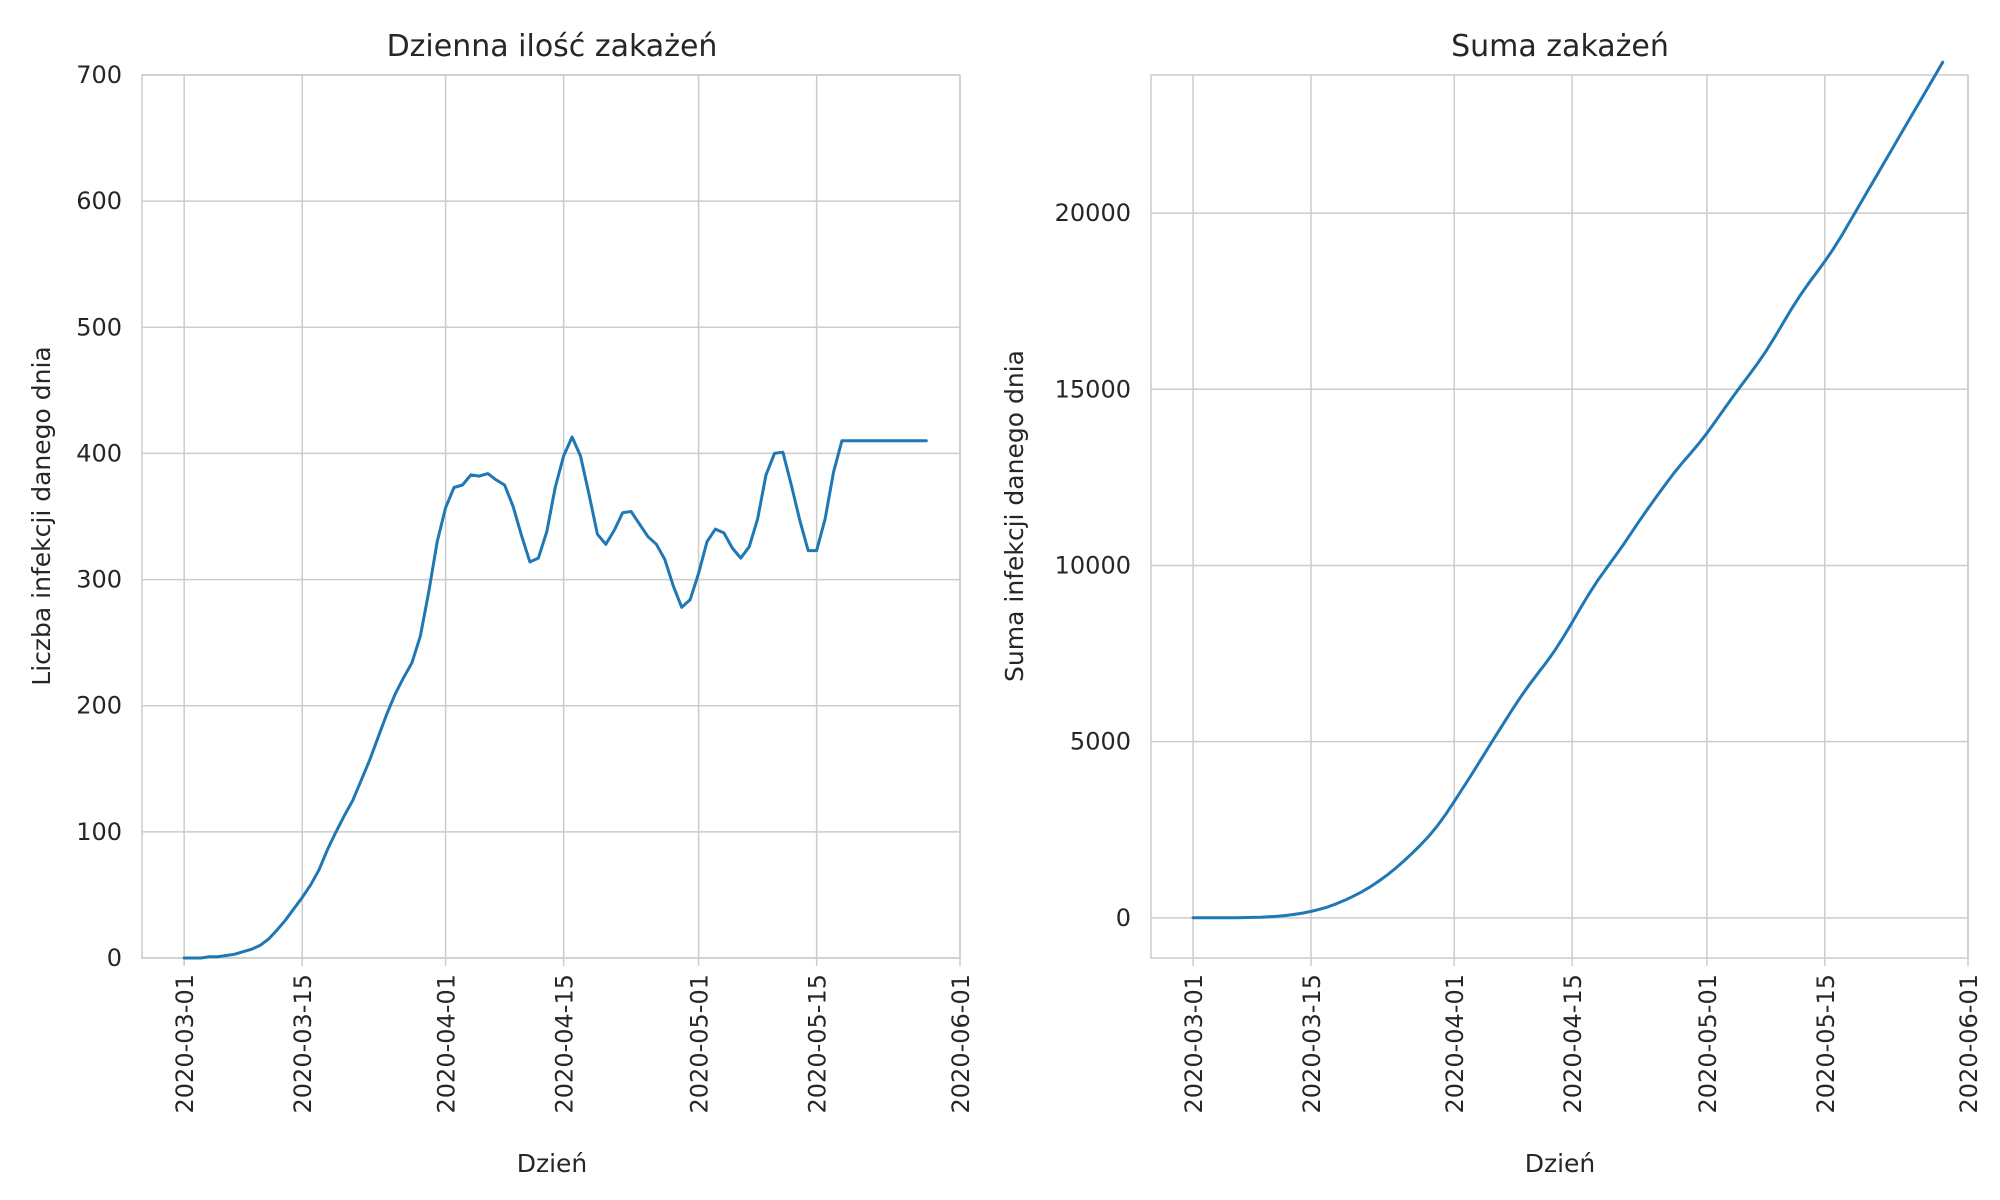 This screenshot has width=2000, height=1200. I want to click on y-tick-label: 600, so click(99, 201).